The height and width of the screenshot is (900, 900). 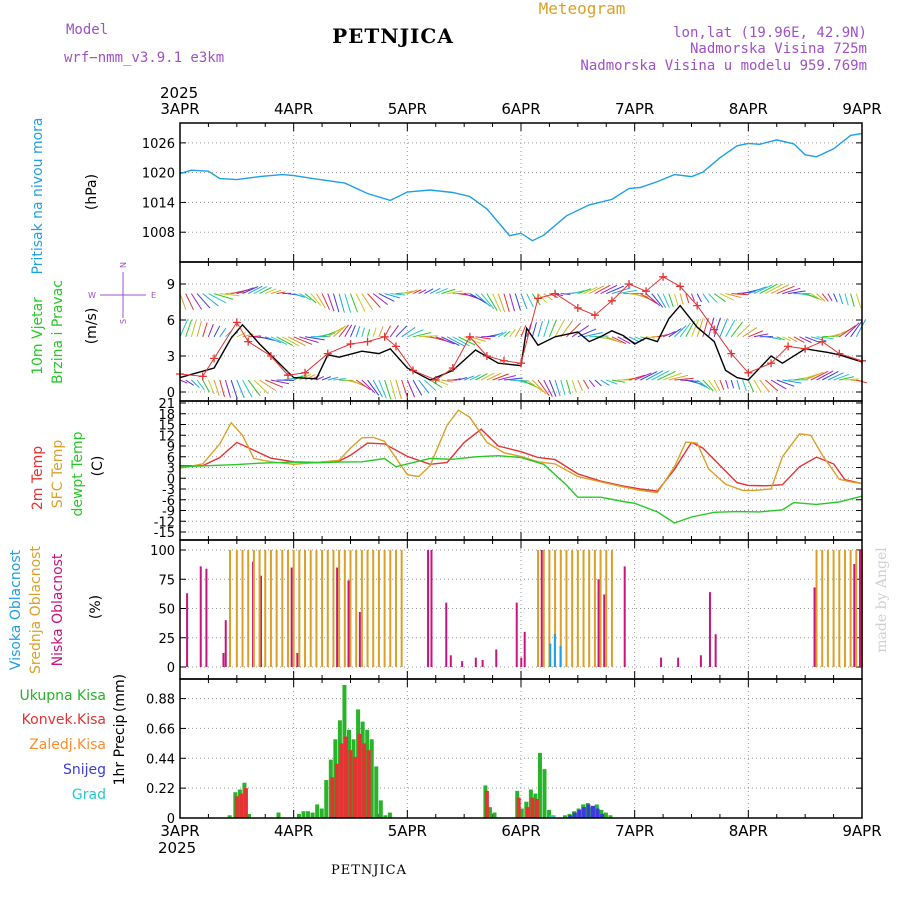 I want to click on bar-grad, so click(x=551, y=816).